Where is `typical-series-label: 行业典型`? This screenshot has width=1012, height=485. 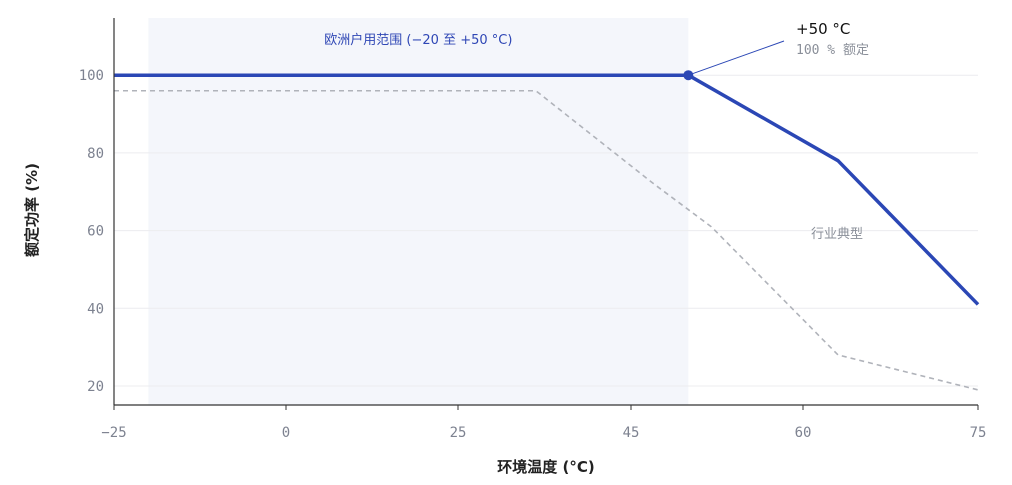 typical-series-label: 行业典型 is located at coordinates (837, 234).